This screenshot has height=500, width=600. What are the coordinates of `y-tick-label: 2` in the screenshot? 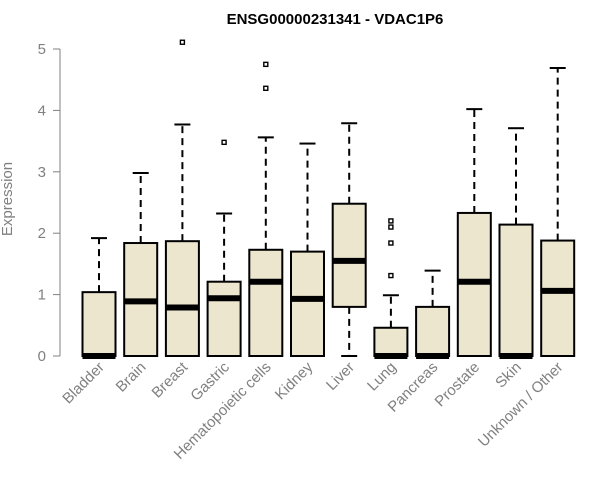 It's located at (42, 233).